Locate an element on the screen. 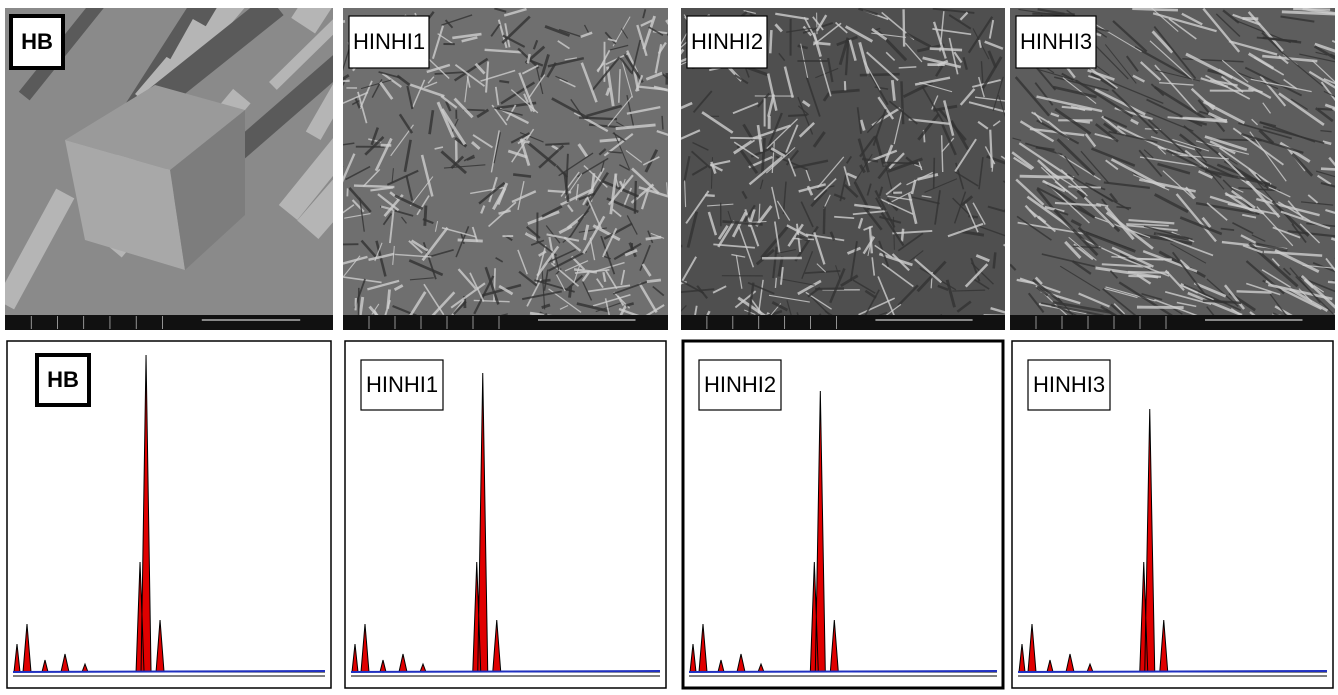 This screenshot has height=695, width=1338. eds-label-box is located at coordinates (402, 385).